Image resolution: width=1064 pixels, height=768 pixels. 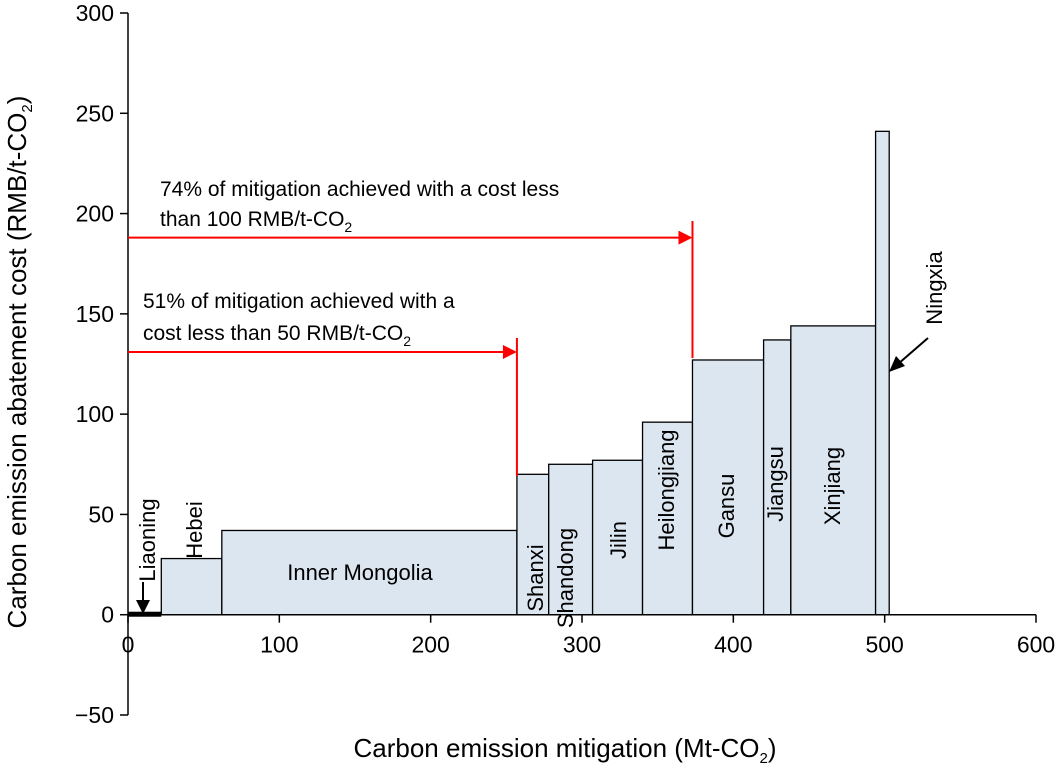 What do you see at coordinates (191, 586) in the screenshot?
I see `mac-block-hebei` at bounding box center [191, 586].